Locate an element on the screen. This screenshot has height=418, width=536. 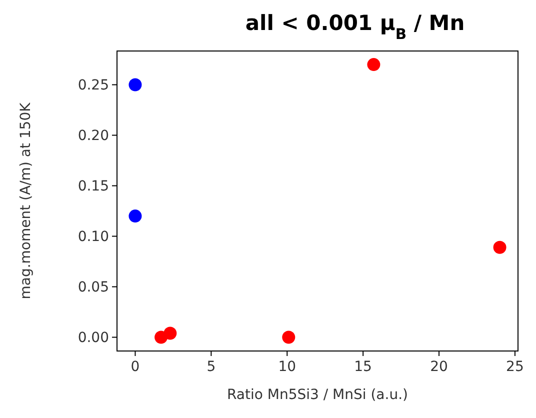
x-tick-label: 0 is located at coordinates (135, 367).